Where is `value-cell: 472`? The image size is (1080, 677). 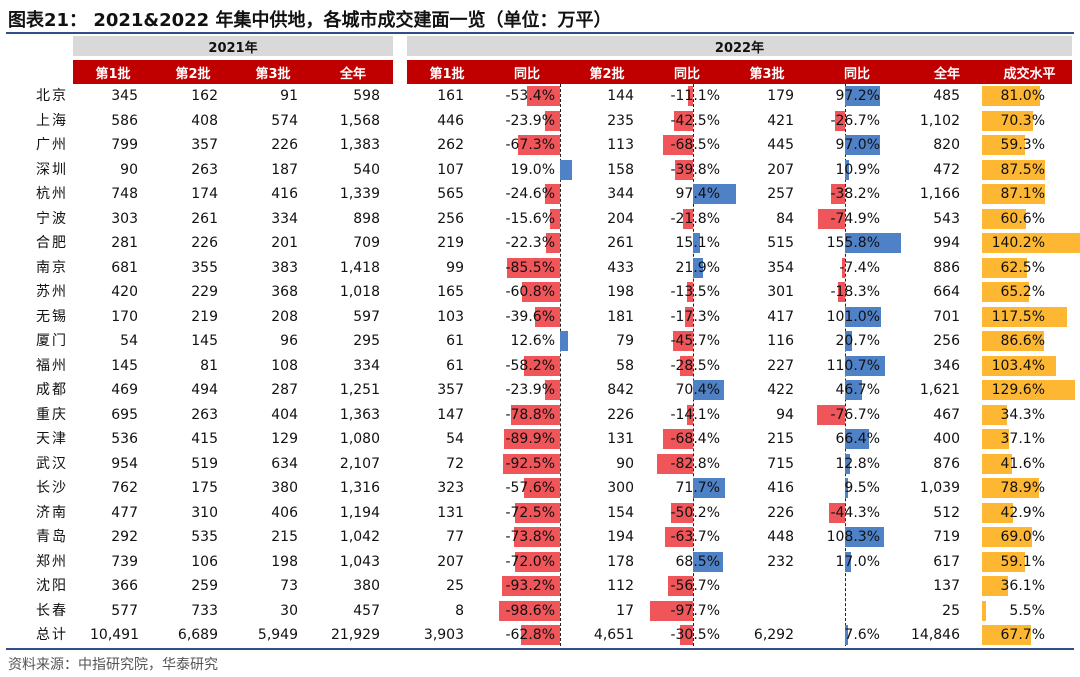
value-cell: 472 is located at coordinates (946, 169).